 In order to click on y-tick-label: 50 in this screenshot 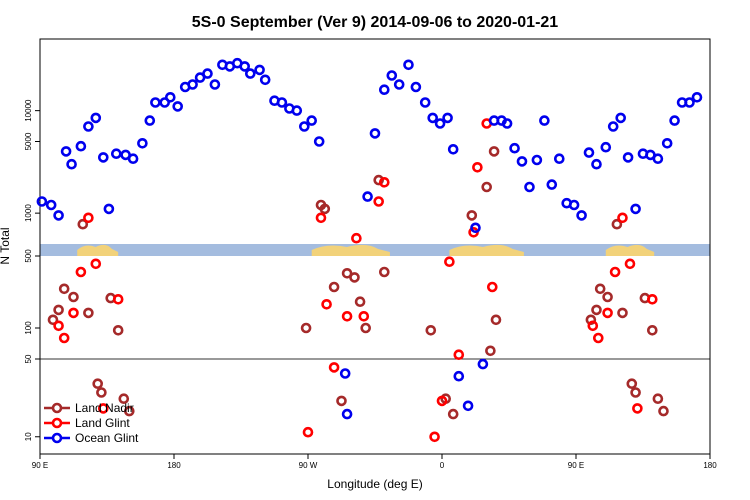, I will do `click(28, 358)`.